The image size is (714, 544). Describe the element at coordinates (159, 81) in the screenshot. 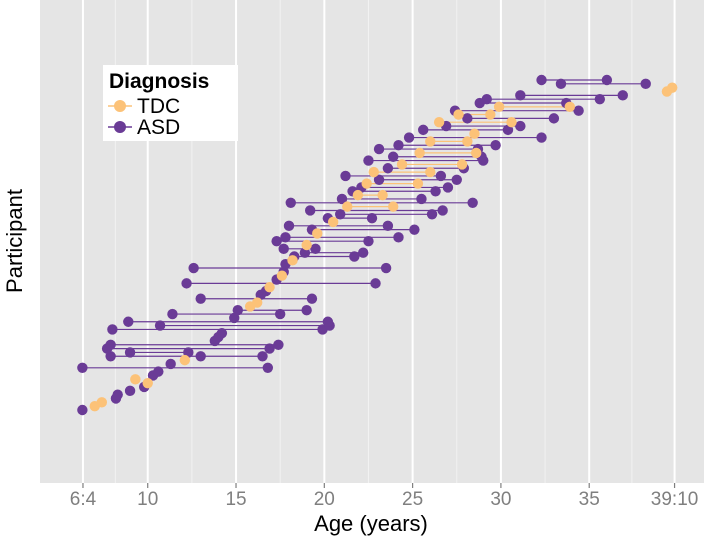

I see `legend-title: Diagnosis` at that location.